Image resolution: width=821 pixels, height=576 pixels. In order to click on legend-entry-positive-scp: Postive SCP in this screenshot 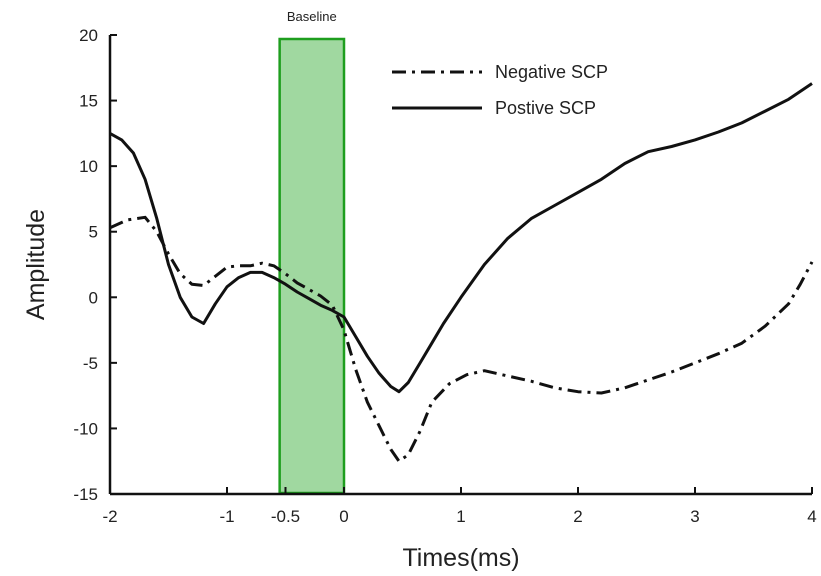, I will do `click(545, 108)`.